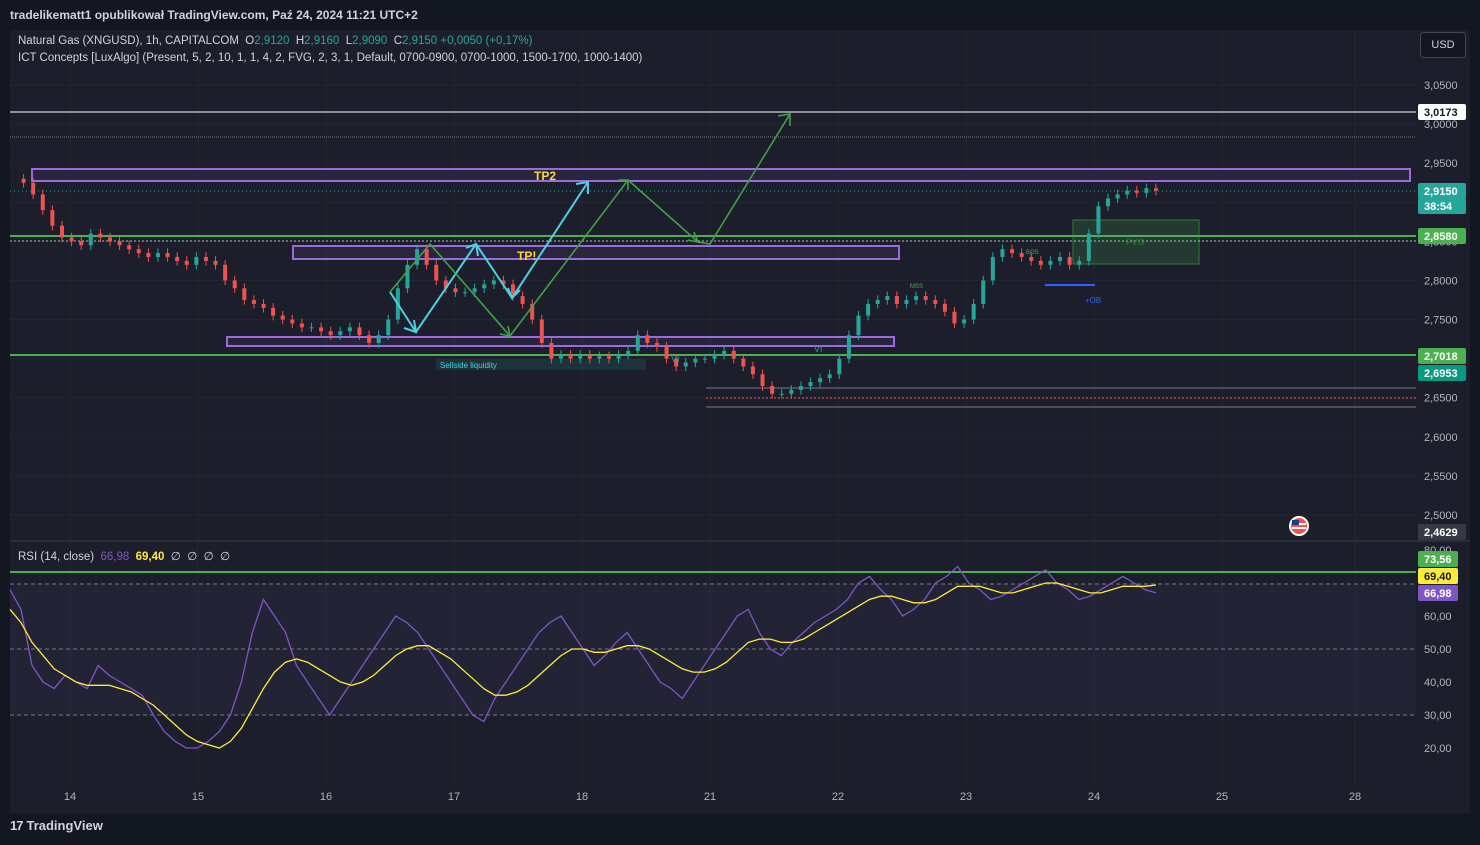 This screenshot has width=1480, height=845. What do you see at coordinates (420, 41) in the screenshot?
I see `close-value: 2,9150` at bounding box center [420, 41].